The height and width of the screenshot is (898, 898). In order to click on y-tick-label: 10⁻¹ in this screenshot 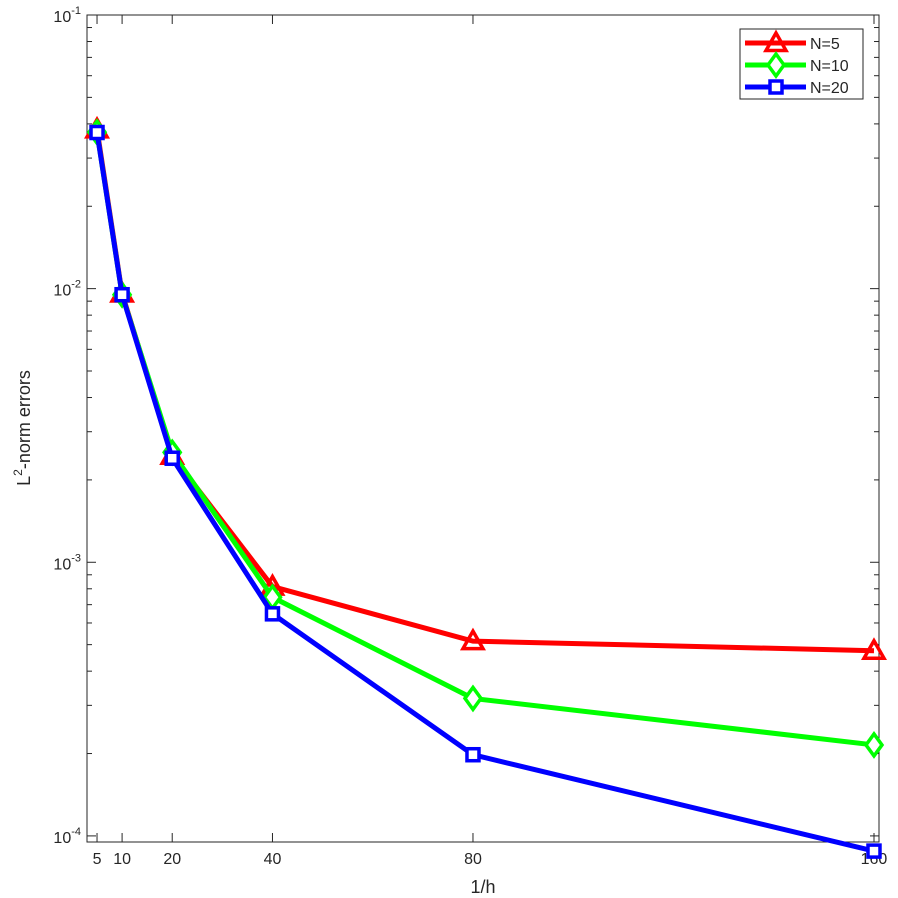, I will do `click(67, 15)`.